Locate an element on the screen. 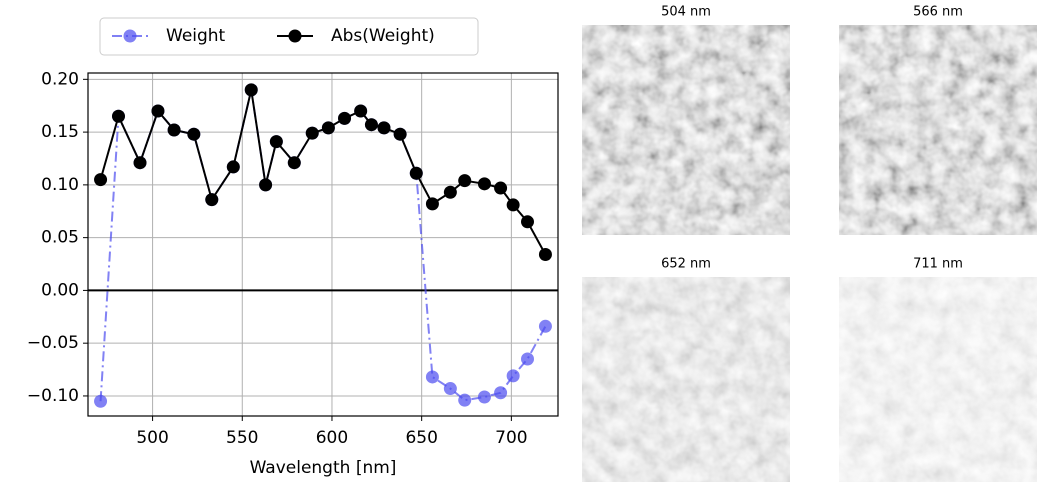  x-tick-label: 550 is located at coordinates (242, 438).